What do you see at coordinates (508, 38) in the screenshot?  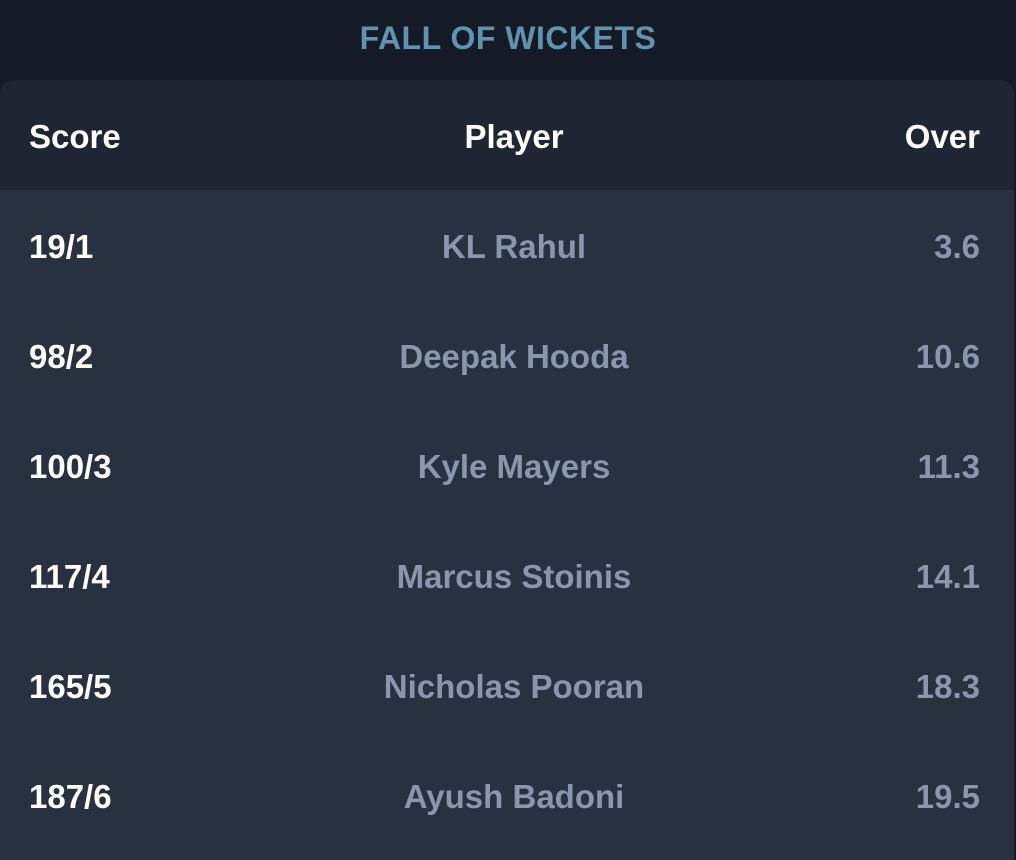 I see `section-title: FALL OF WICKETS` at bounding box center [508, 38].